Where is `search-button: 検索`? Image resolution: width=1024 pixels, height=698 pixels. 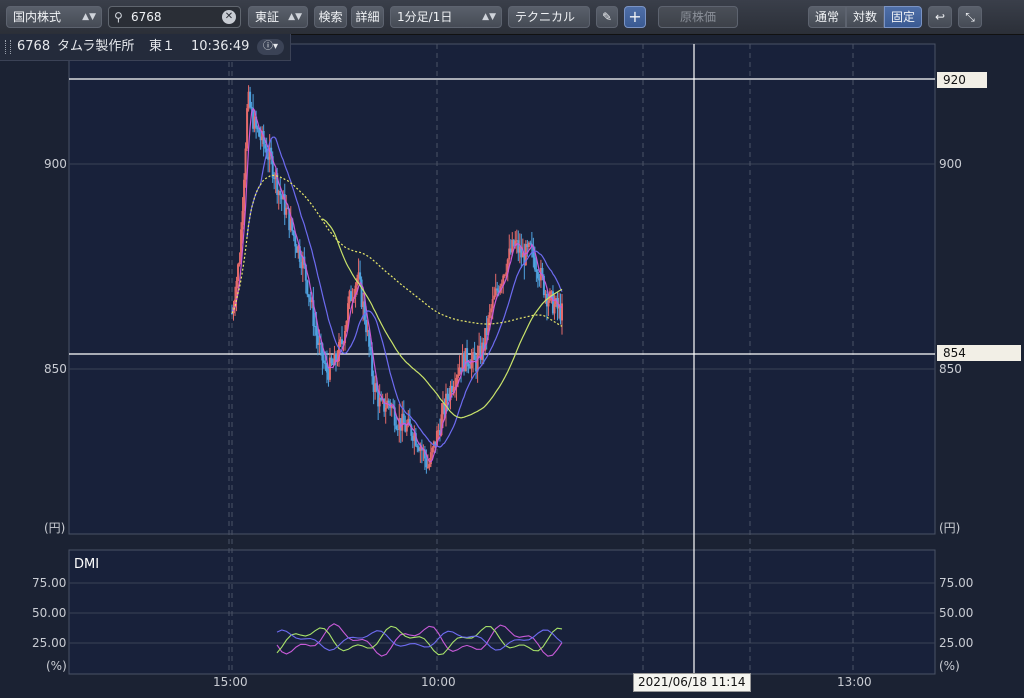
search-button: 検索 is located at coordinates (330, 17).